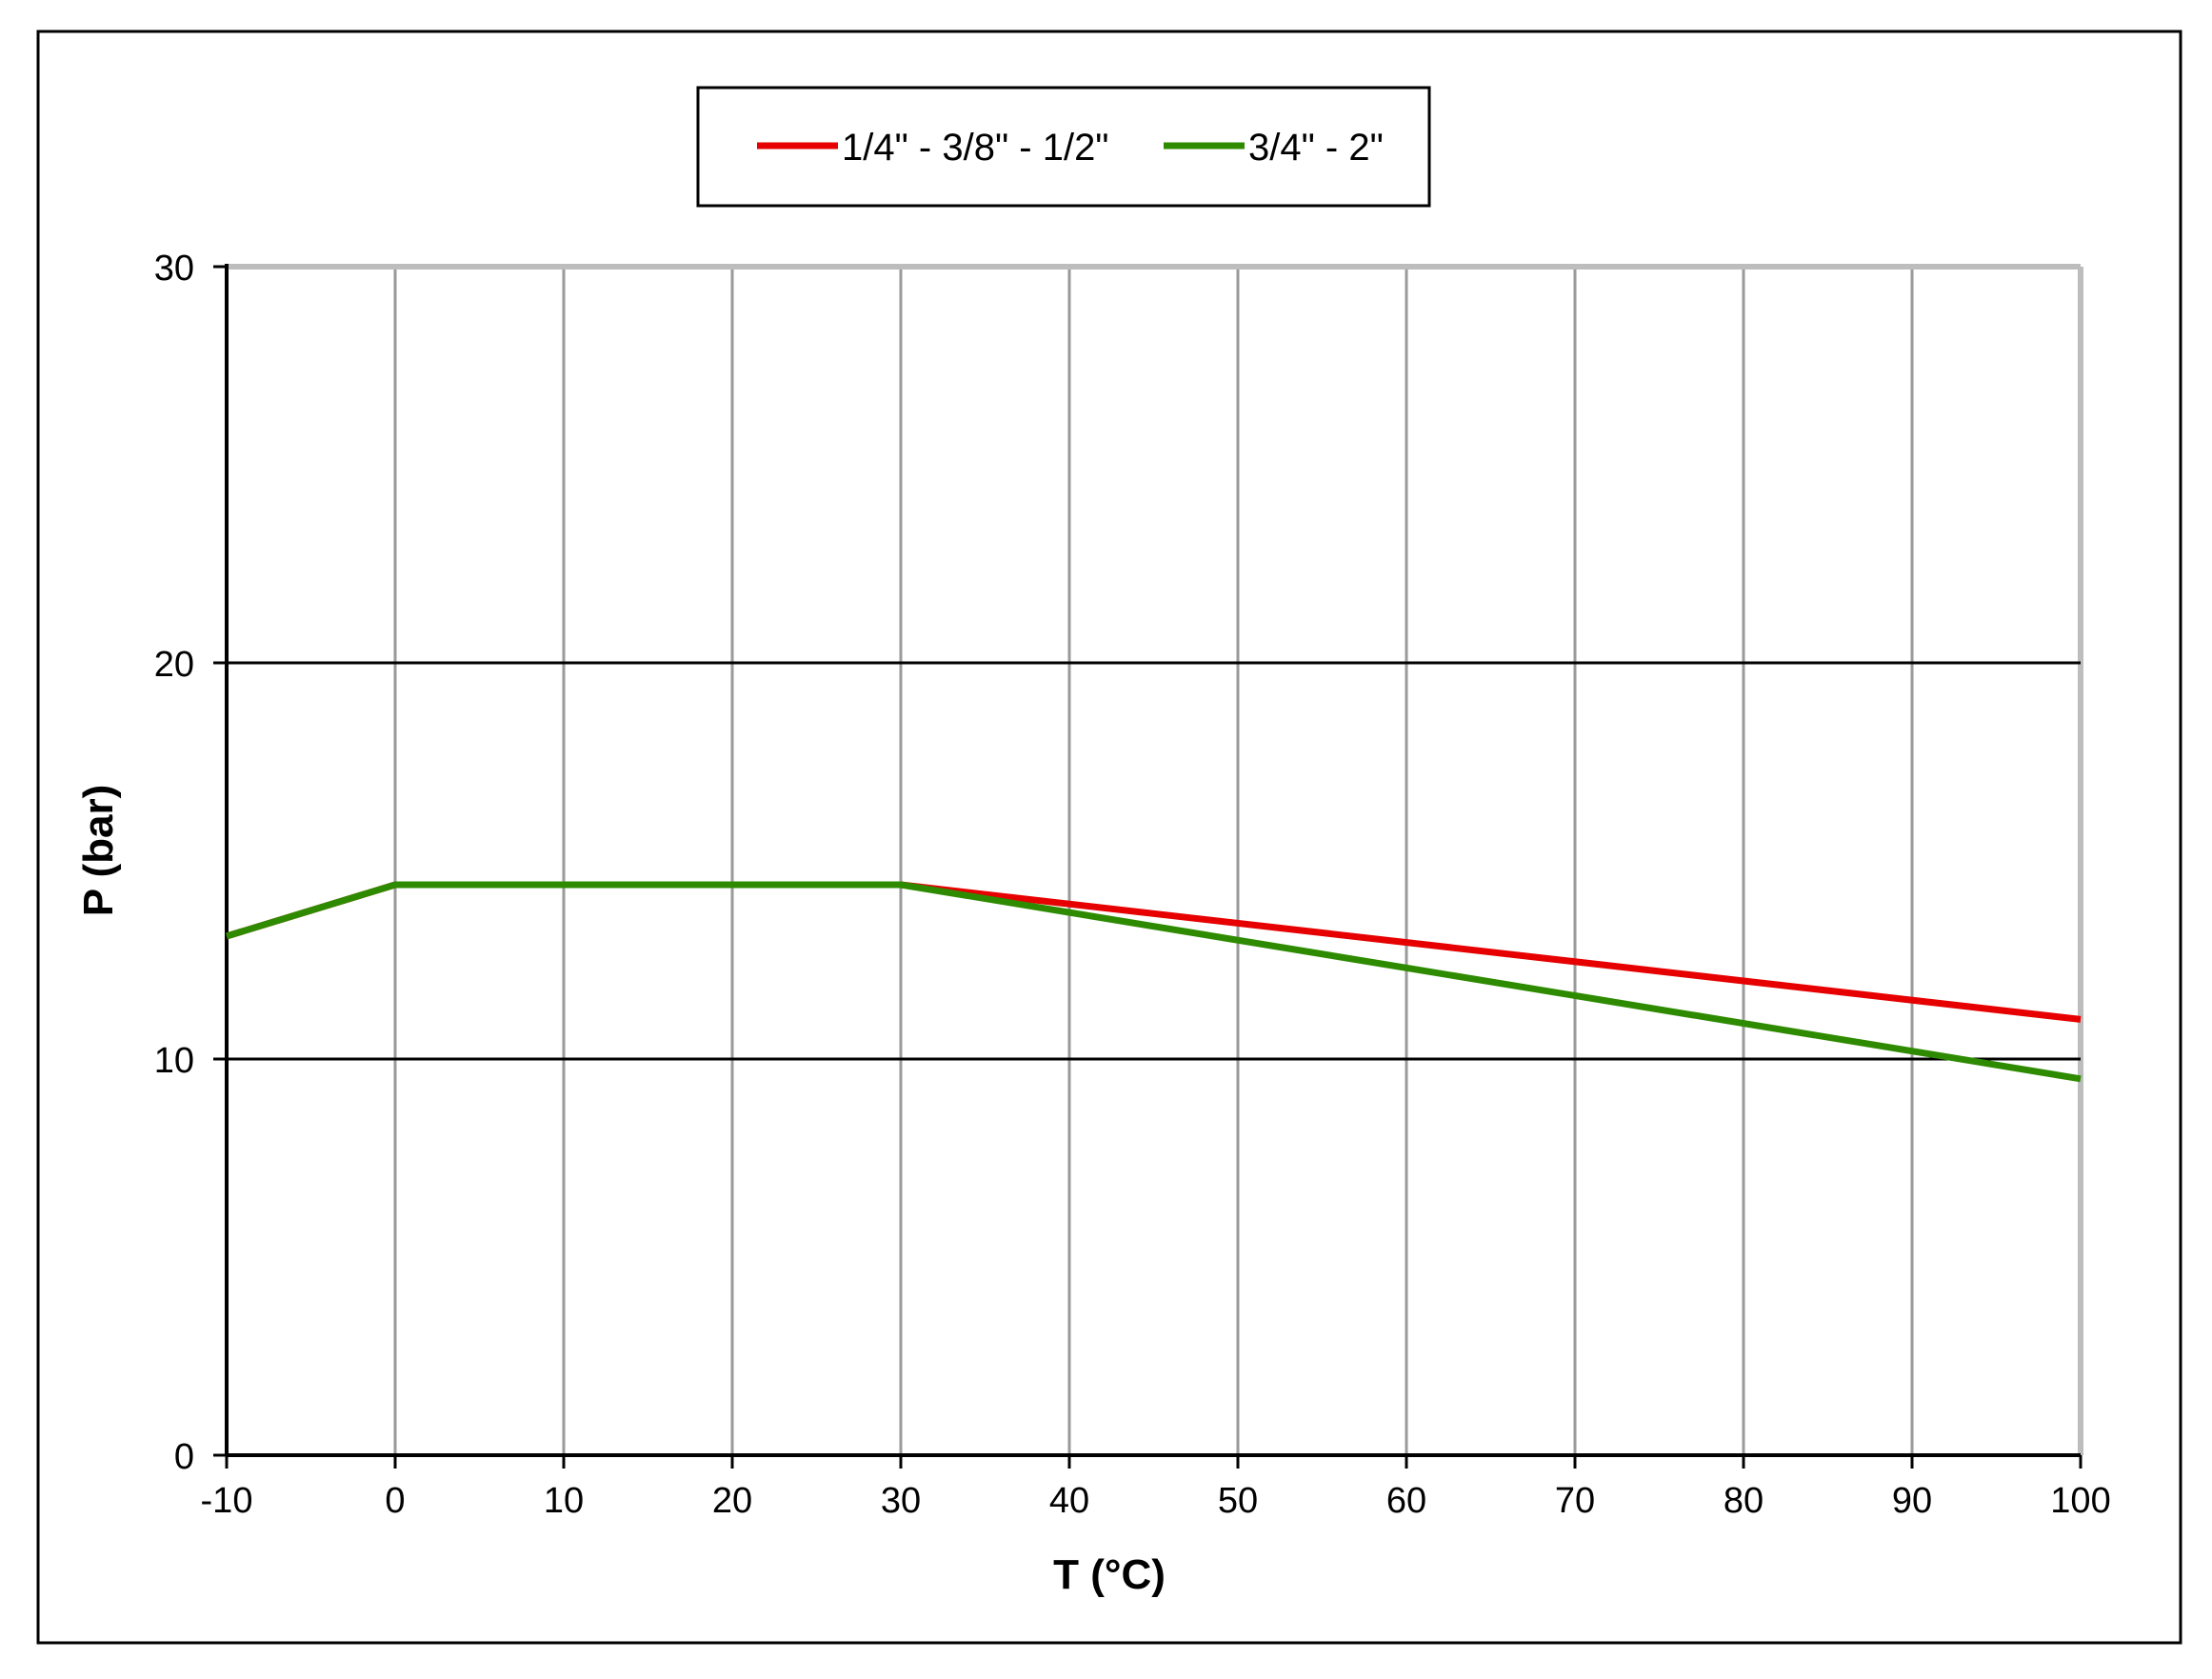 The height and width of the screenshot is (1679, 2212). I want to click on legend-label-series-1: 1/4" - 3/8" - 1/2", so click(976, 148).